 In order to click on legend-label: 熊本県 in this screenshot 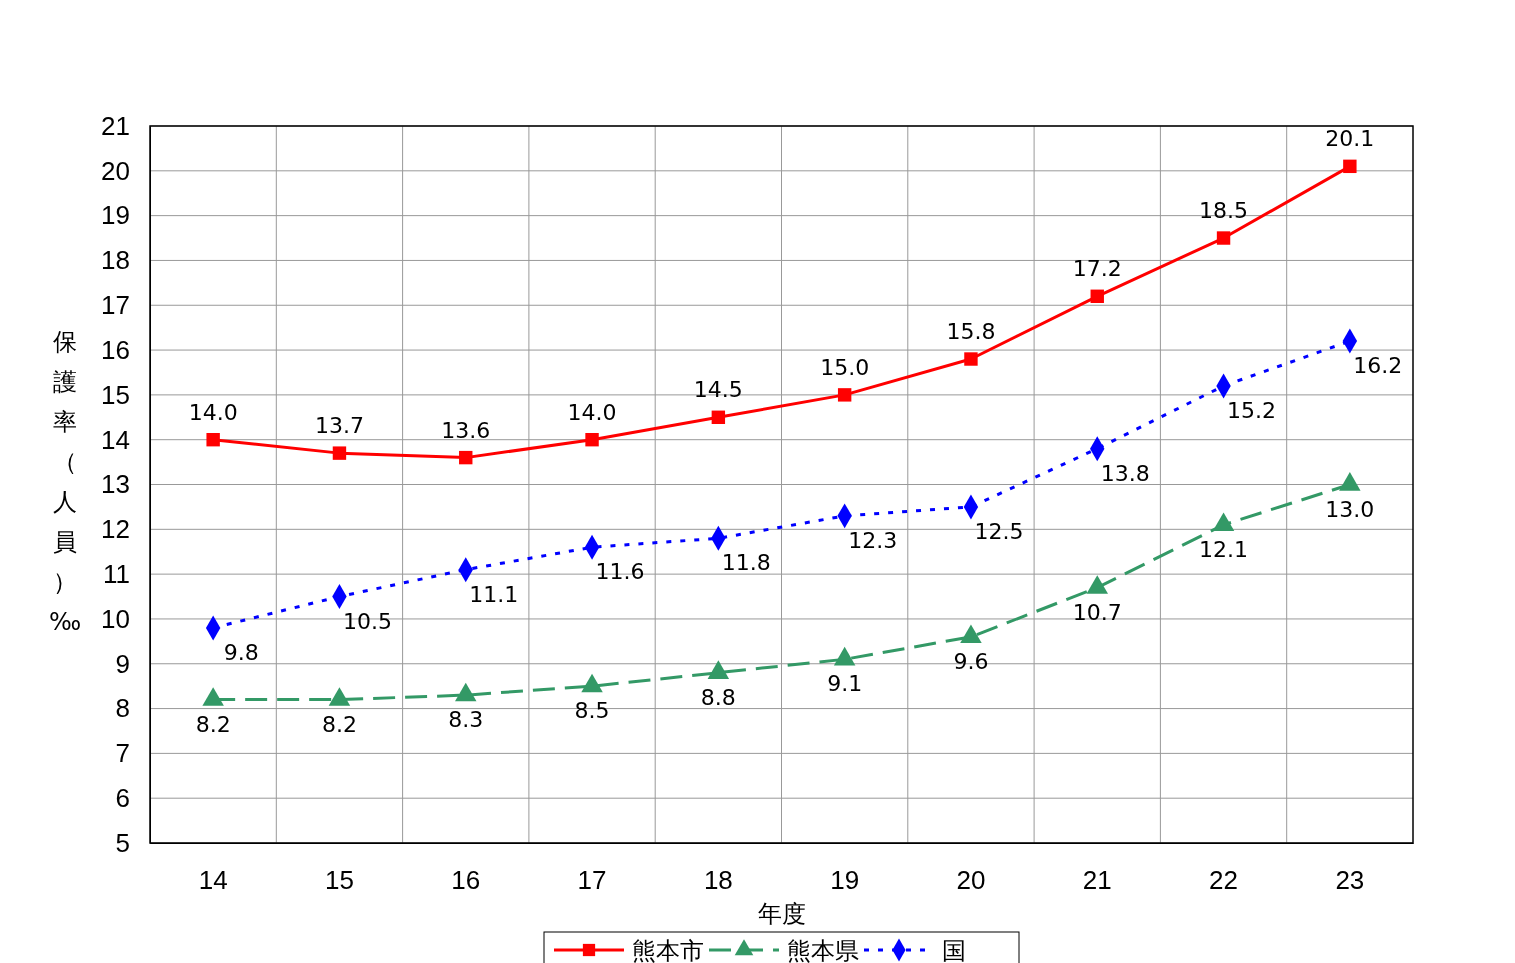, I will do `click(823, 950)`.